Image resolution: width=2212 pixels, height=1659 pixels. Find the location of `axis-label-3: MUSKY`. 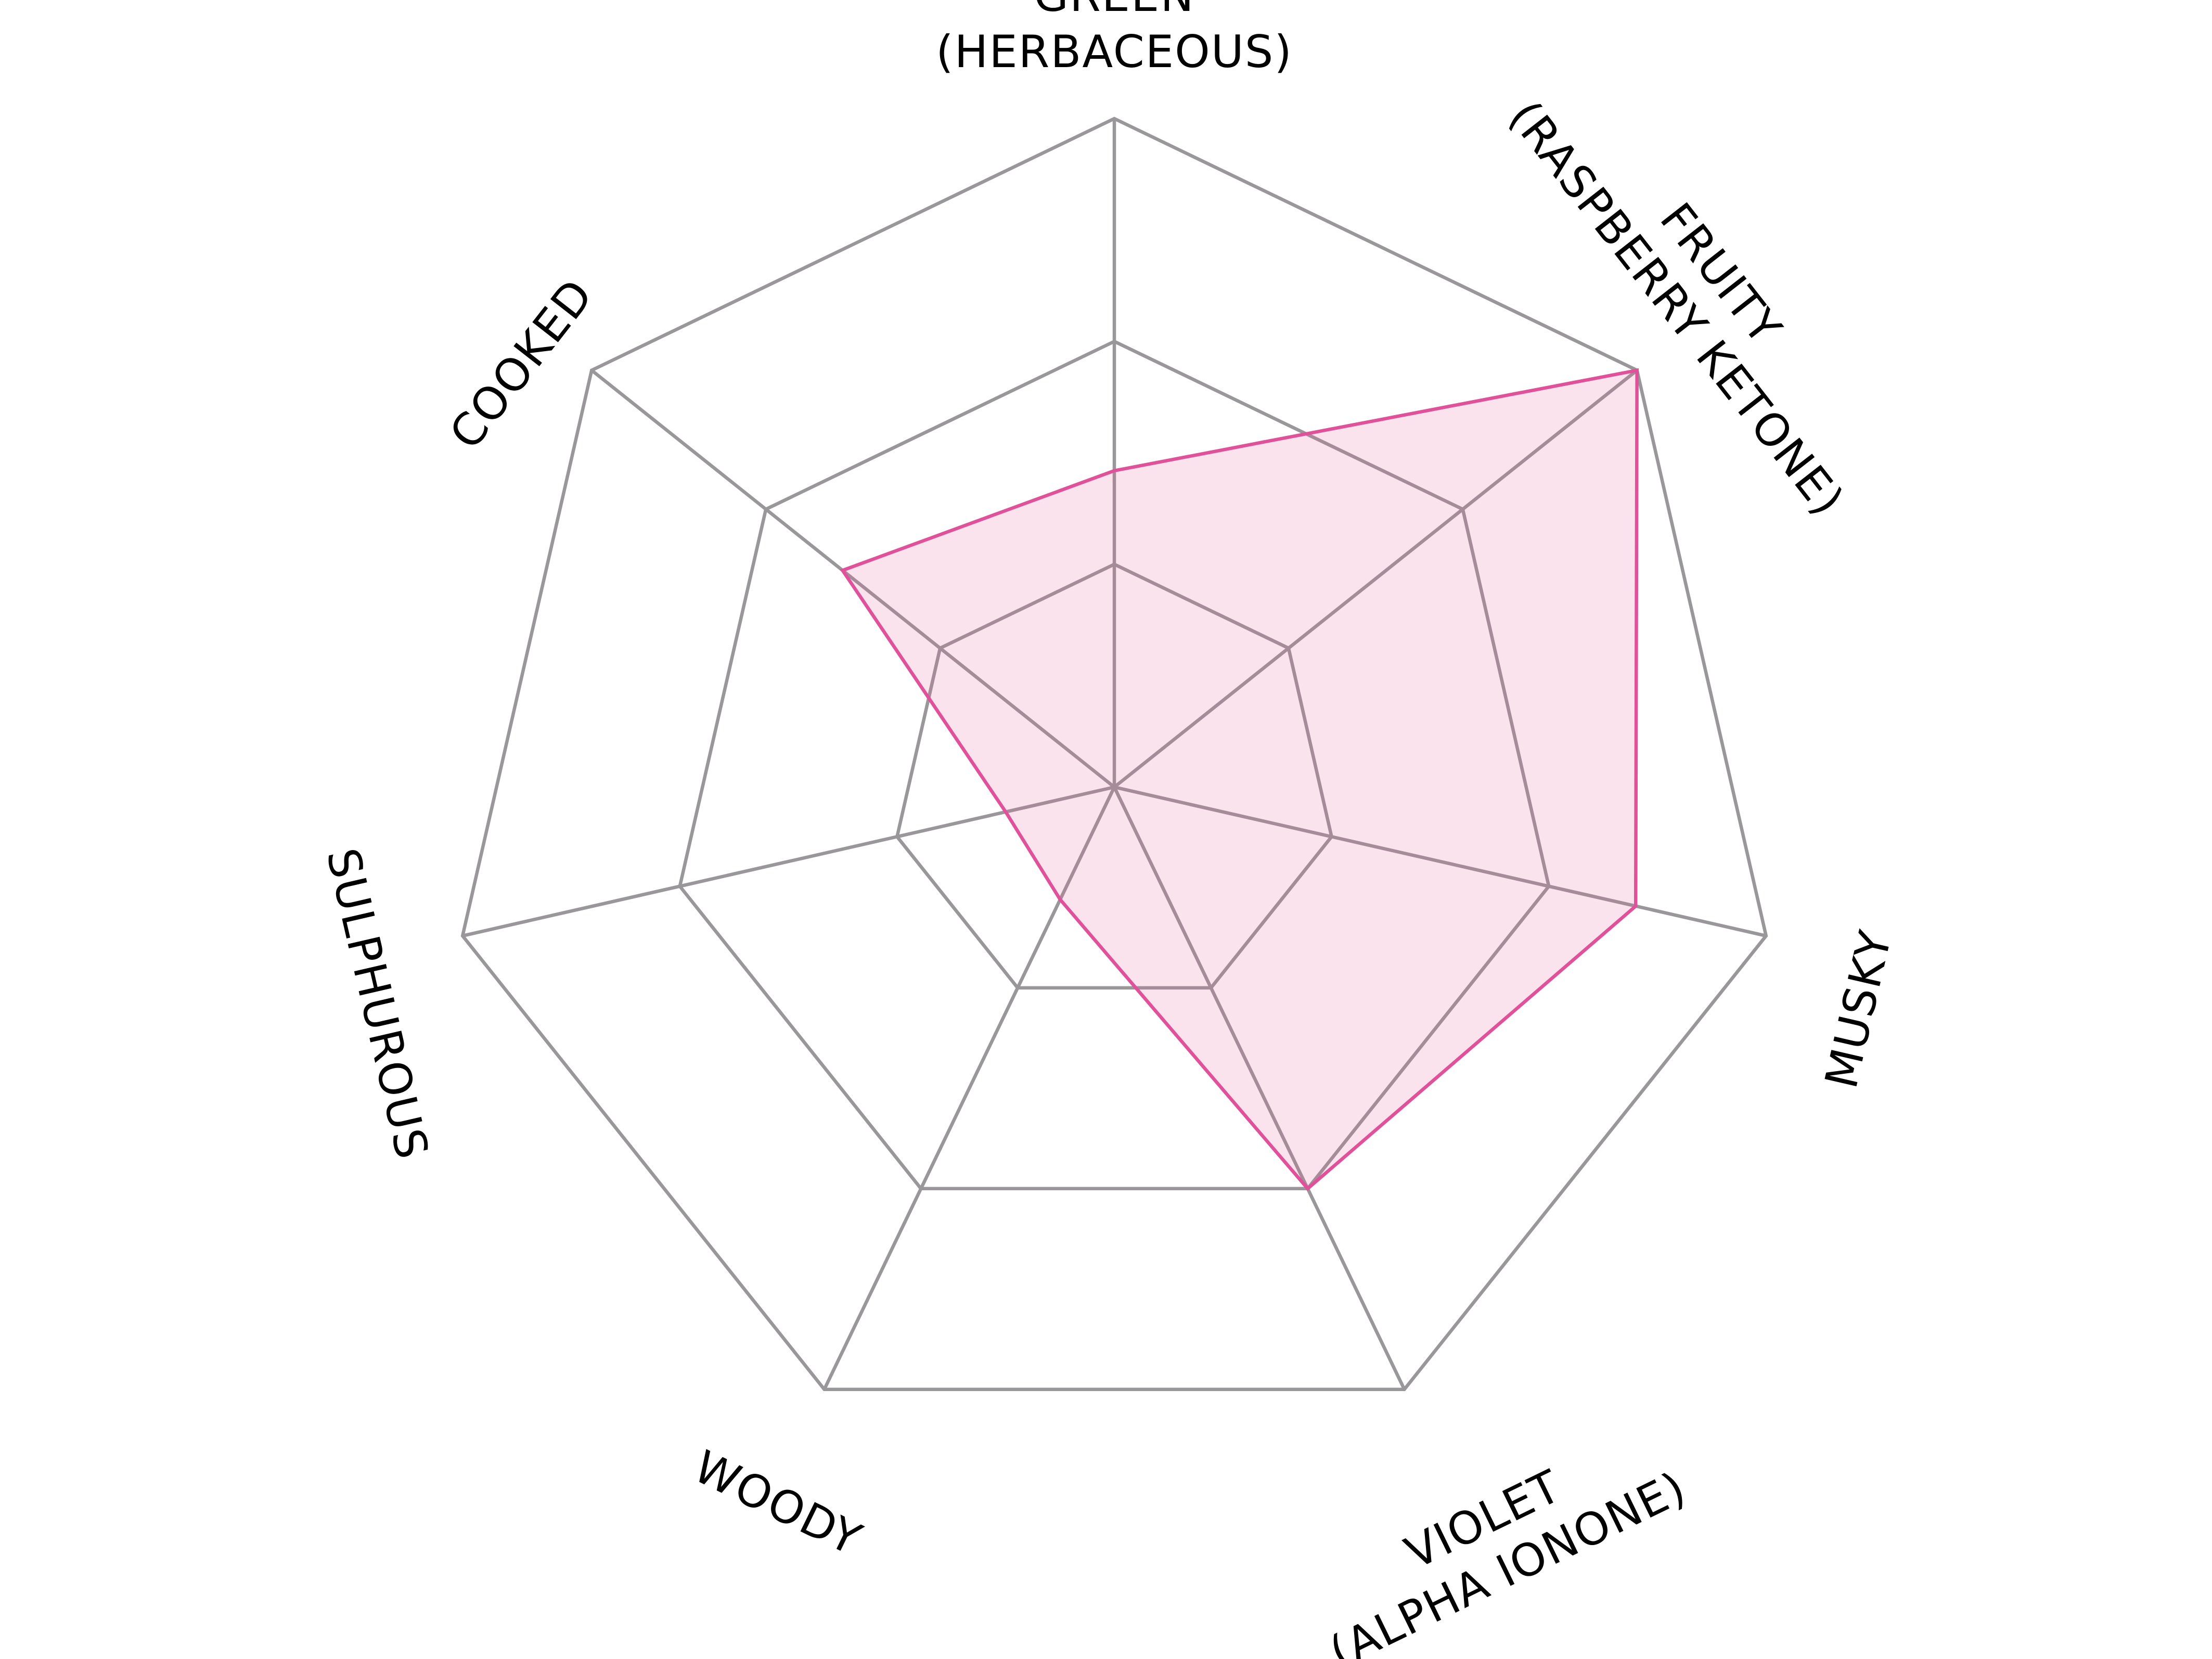

axis-label-3: MUSKY is located at coordinates (1859, 1009).